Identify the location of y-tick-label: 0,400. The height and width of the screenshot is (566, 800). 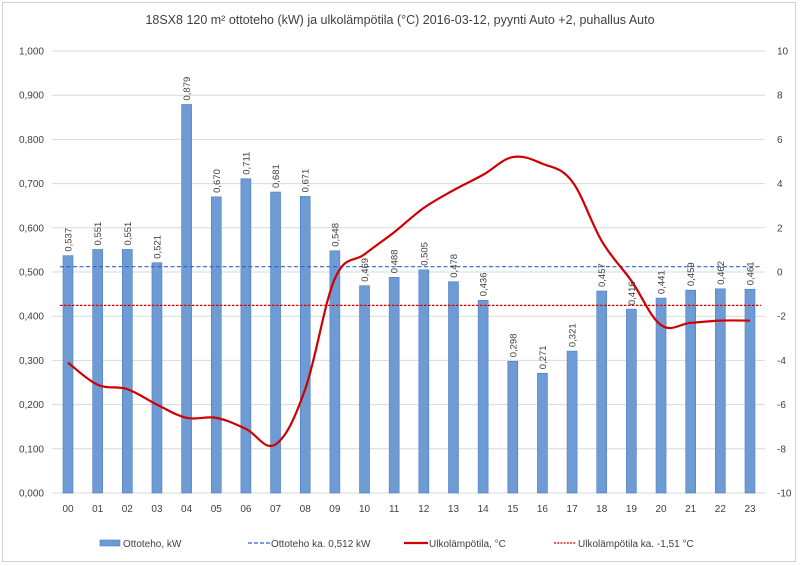
(31, 317).